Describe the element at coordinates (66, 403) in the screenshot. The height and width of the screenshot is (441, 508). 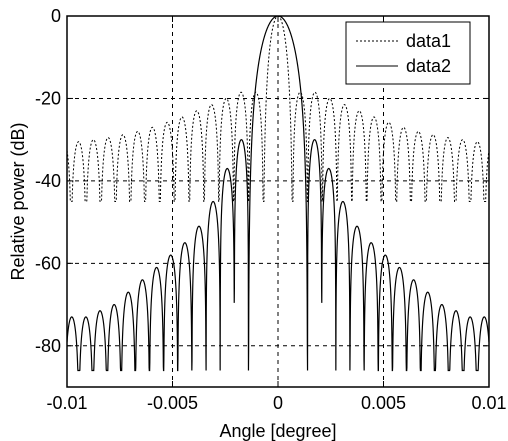
I see `x-tick-label: -0.01` at that location.